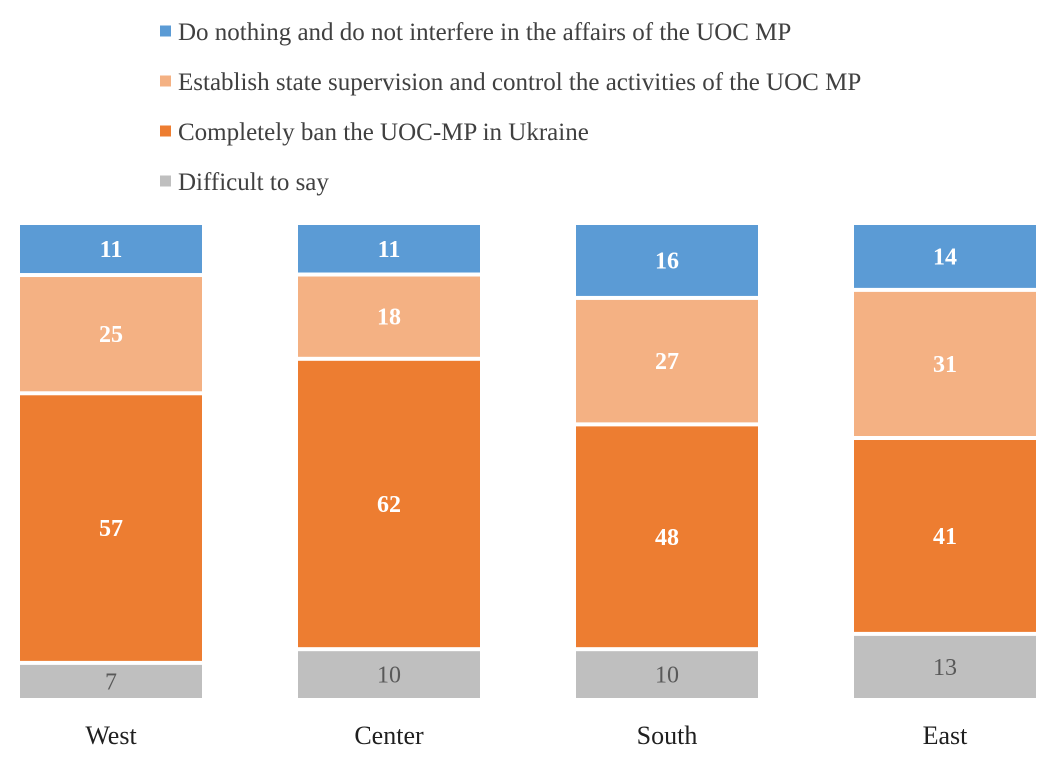 The width and height of the screenshot is (1052, 760). What do you see at coordinates (526, 735) in the screenshot?
I see `category-labels: West Center South East` at bounding box center [526, 735].